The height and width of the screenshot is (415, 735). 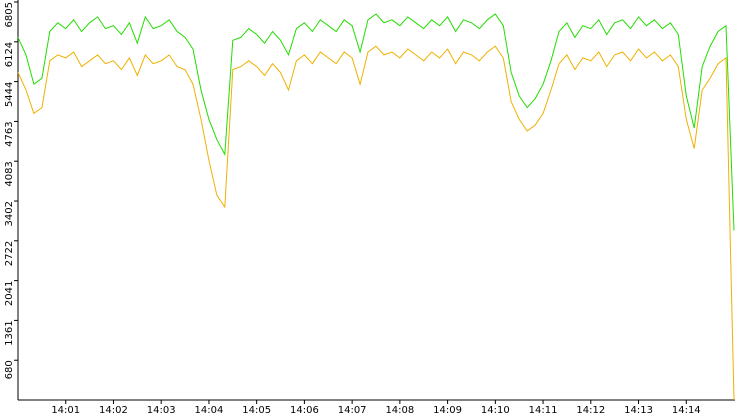 I want to click on x-tick-label: 14:13, so click(x=638, y=410).